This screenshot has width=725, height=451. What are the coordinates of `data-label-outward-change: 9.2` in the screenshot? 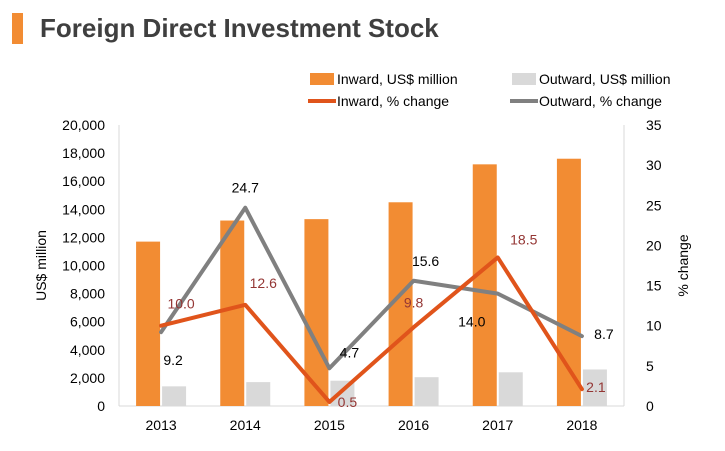 It's located at (173, 360).